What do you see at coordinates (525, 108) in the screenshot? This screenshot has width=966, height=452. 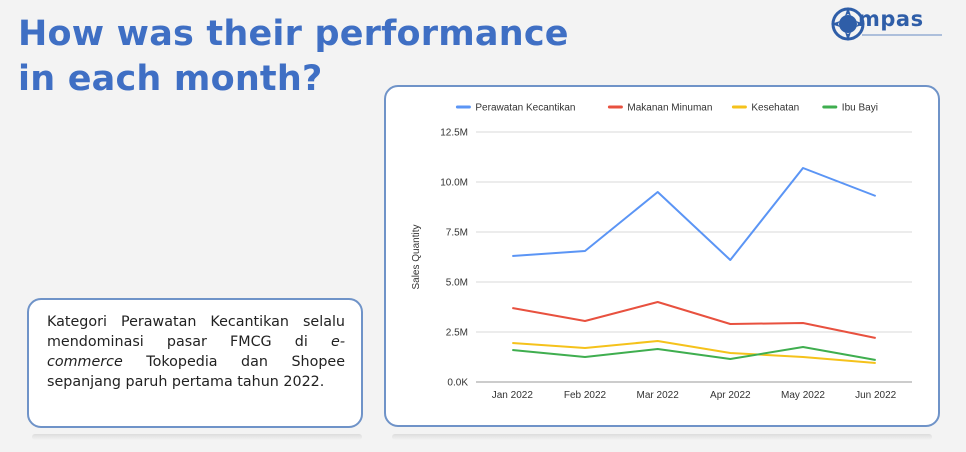 I see `legend-label: Perawatan Kecantikan` at bounding box center [525, 108].